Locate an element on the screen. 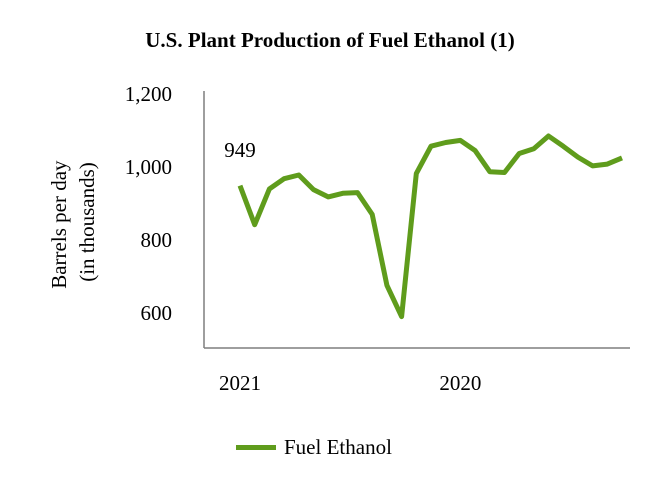 The image size is (660, 500). y-tick-label: 800 is located at coordinates (157, 240).